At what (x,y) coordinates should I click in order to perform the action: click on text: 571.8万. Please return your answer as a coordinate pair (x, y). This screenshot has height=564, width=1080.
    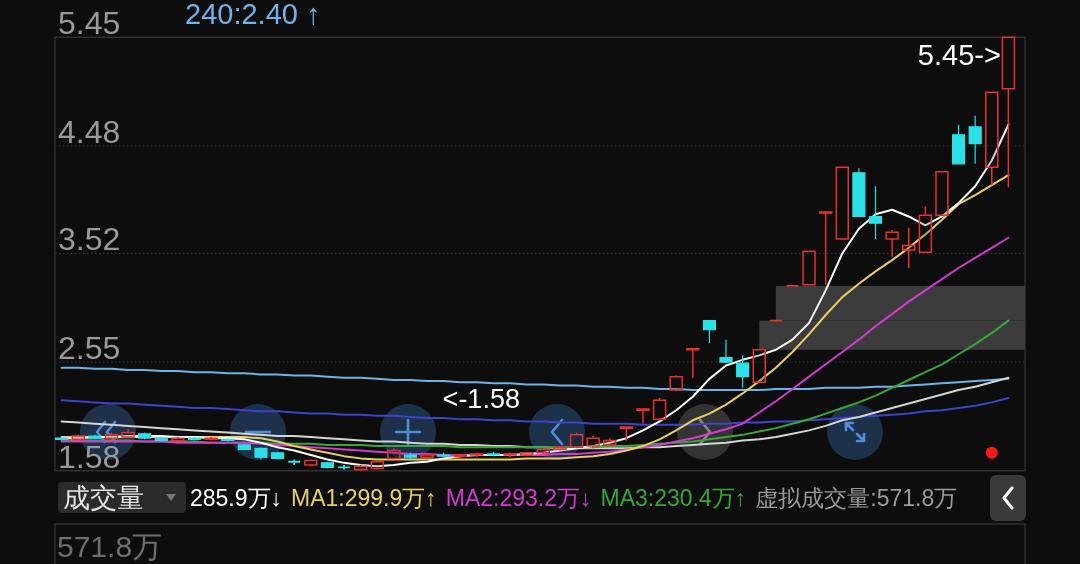
    Looking at the image, I should click on (110, 546).